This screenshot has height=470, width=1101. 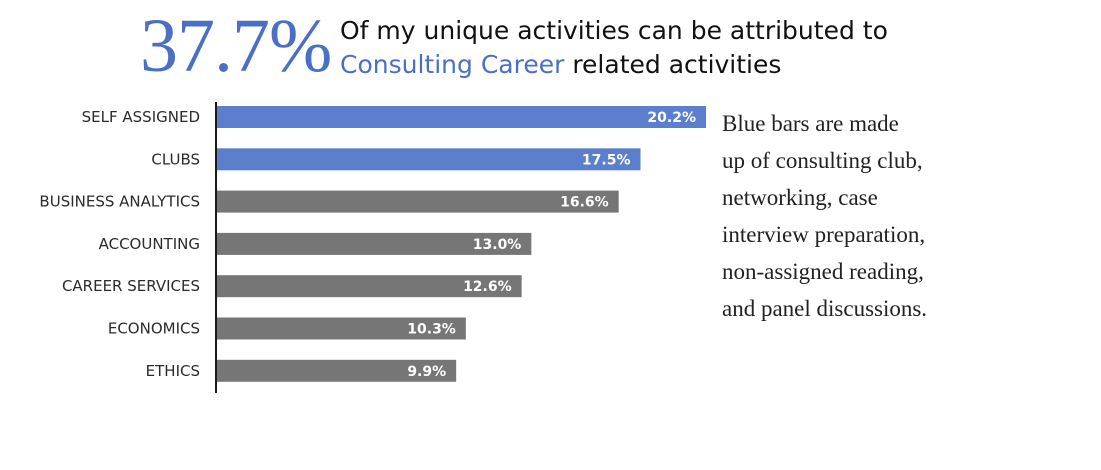 I want to click on bar-career-services, so click(x=369, y=286).